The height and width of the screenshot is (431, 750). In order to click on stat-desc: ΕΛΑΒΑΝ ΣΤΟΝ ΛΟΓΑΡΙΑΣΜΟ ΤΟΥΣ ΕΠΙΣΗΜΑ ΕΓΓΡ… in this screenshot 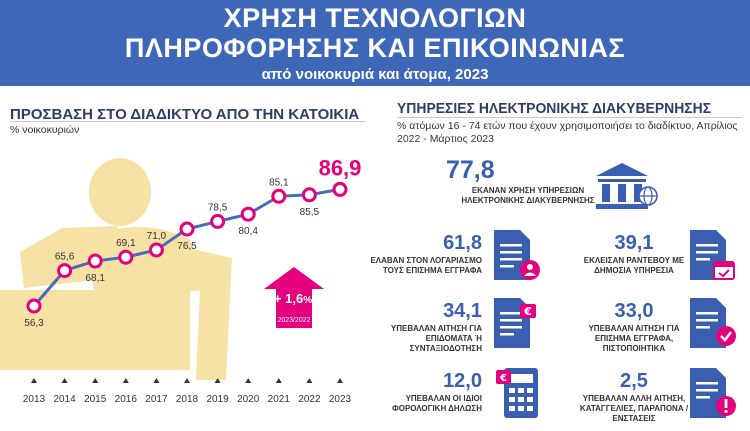, I will do `click(426, 265)`.